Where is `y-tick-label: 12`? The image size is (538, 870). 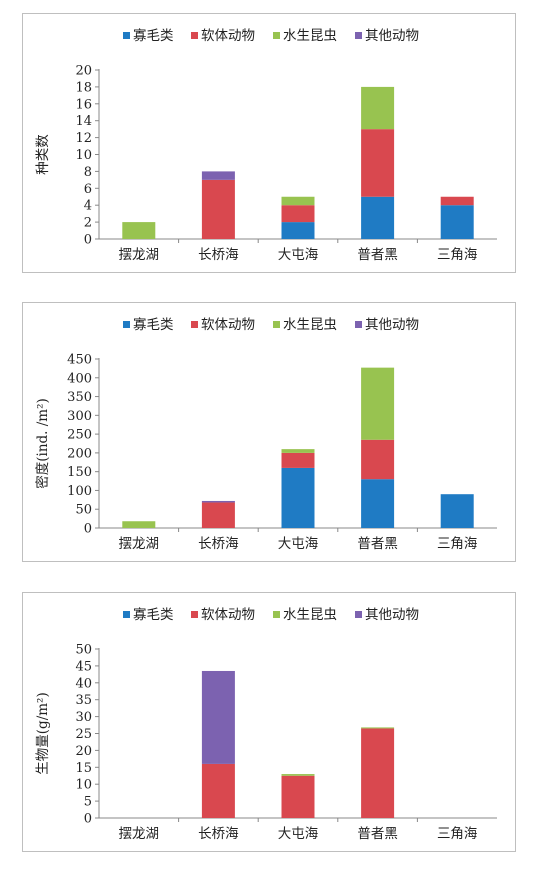
y-tick-label: 12 is located at coordinates (83, 138).